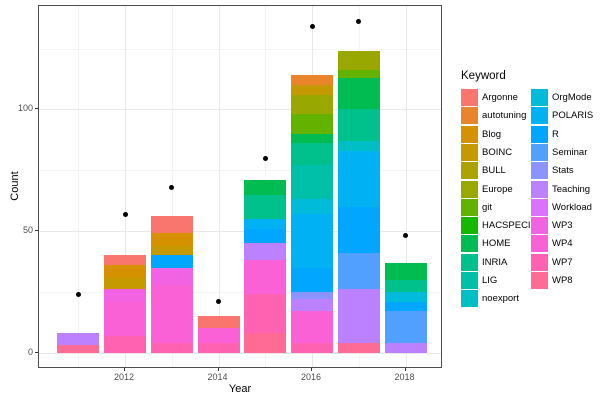  I want to click on legend-item-Workload: Workload, so click(564, 207).